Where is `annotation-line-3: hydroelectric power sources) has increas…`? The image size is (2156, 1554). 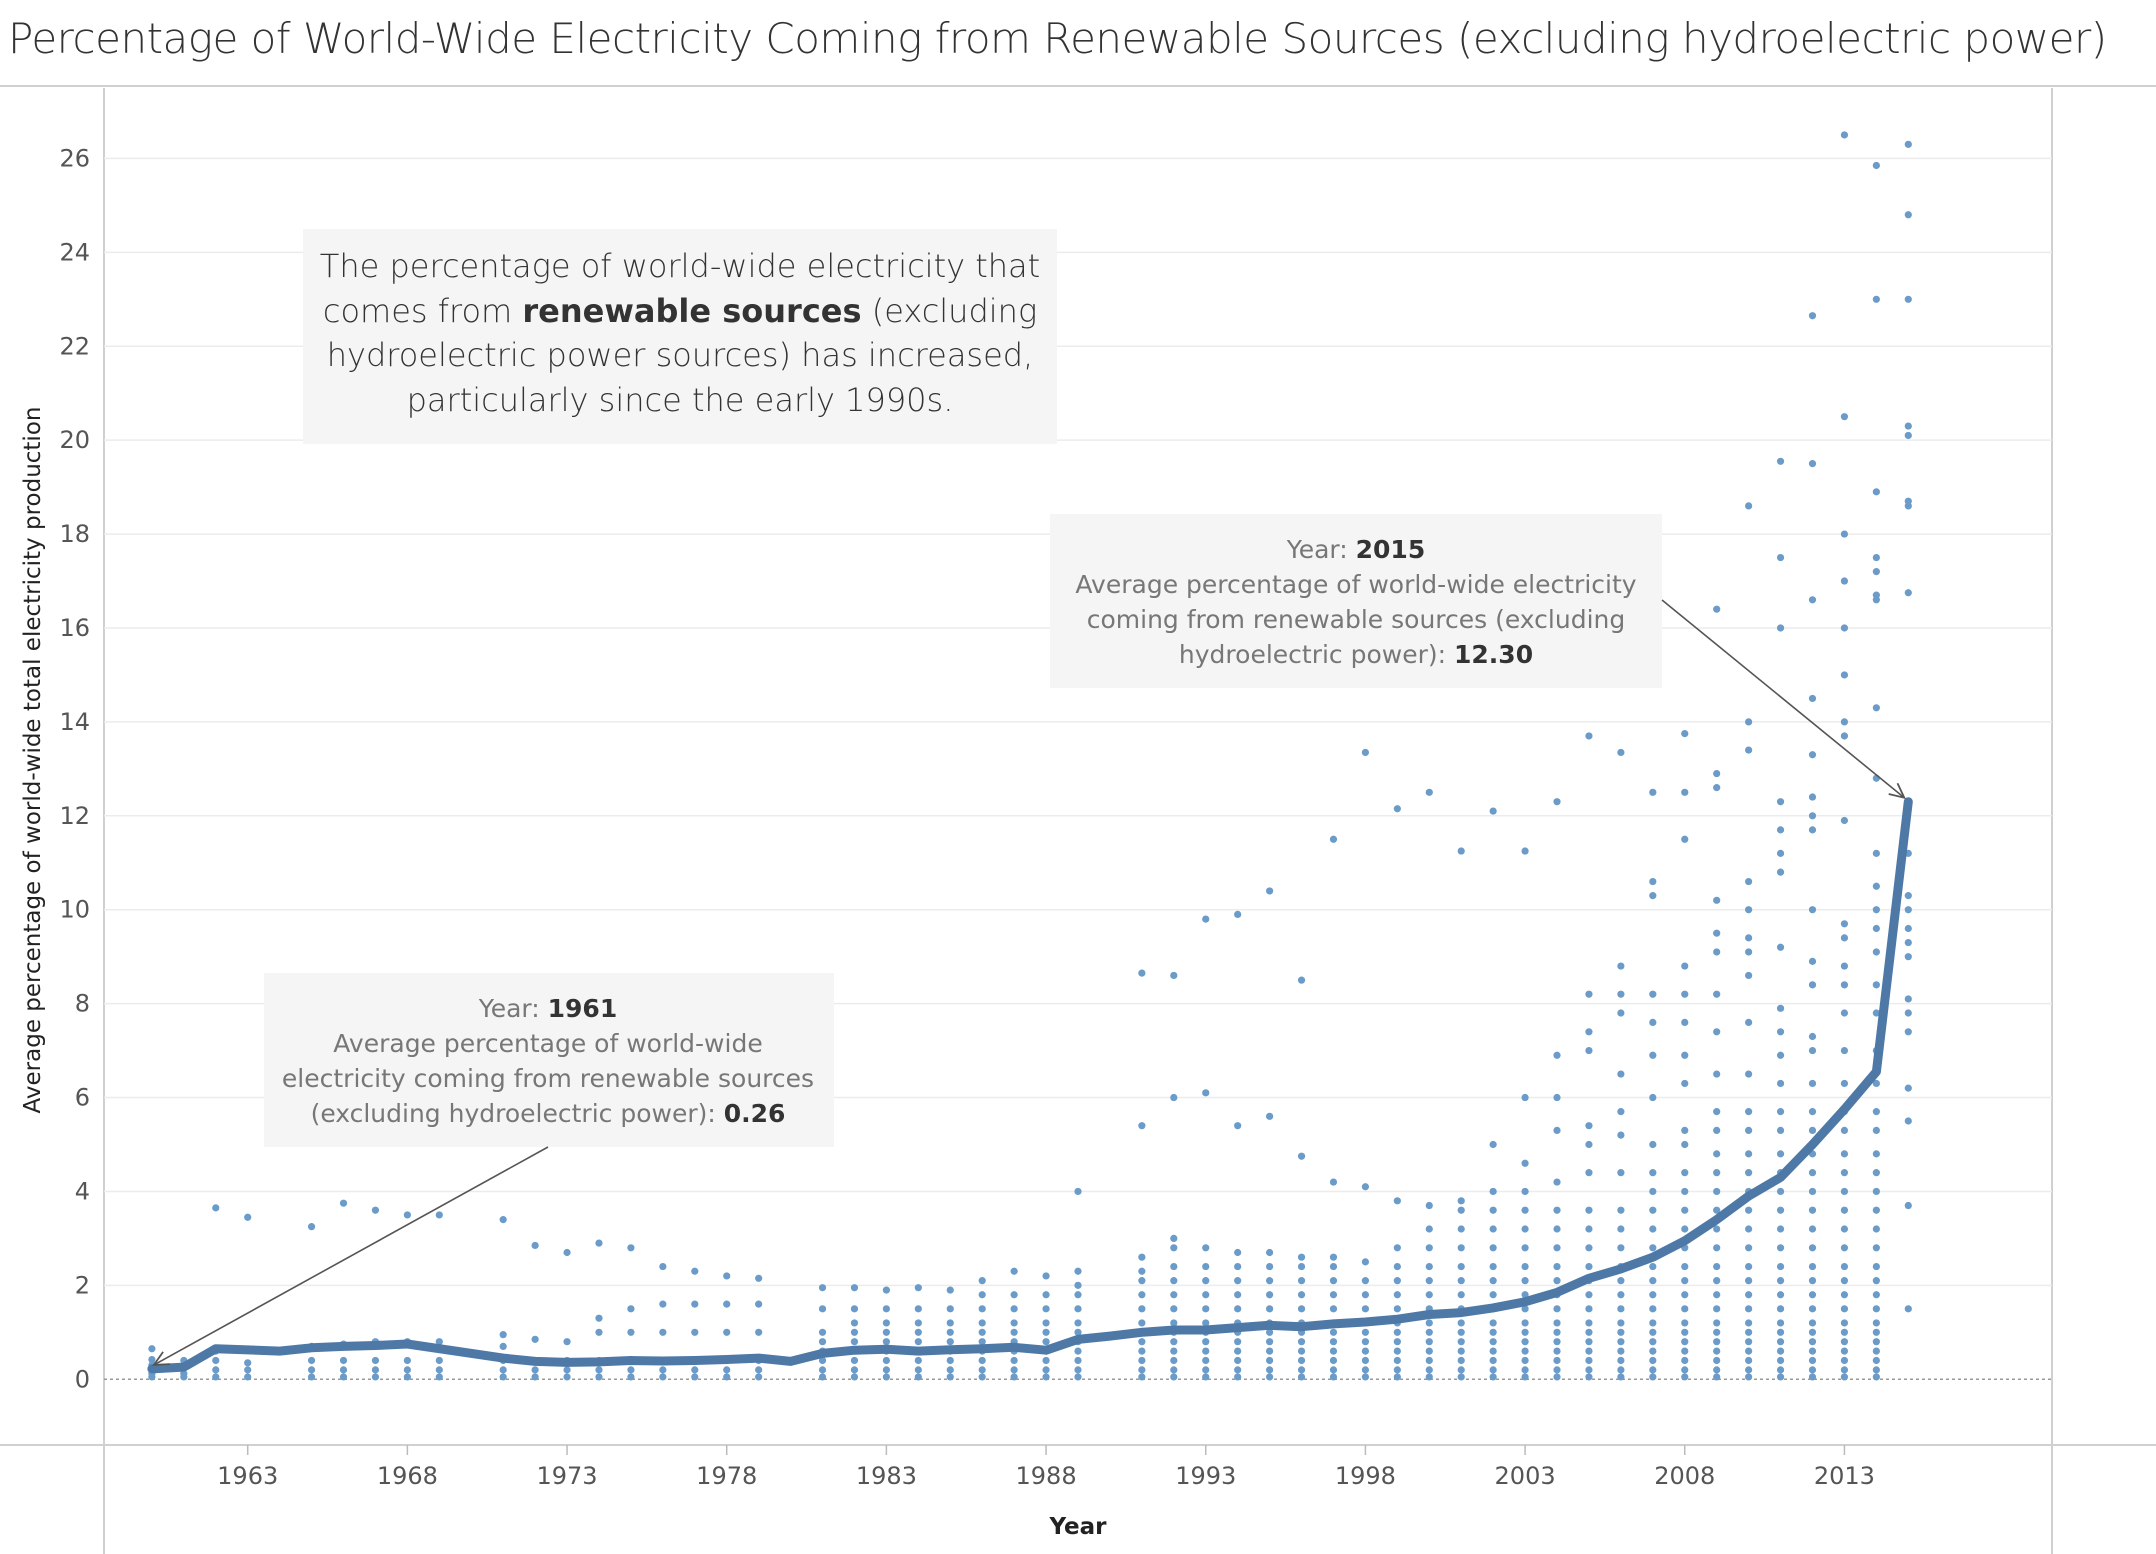
annotation-line-3: hydroelectric power sources) has increas… is located at coordinates (680, 355).